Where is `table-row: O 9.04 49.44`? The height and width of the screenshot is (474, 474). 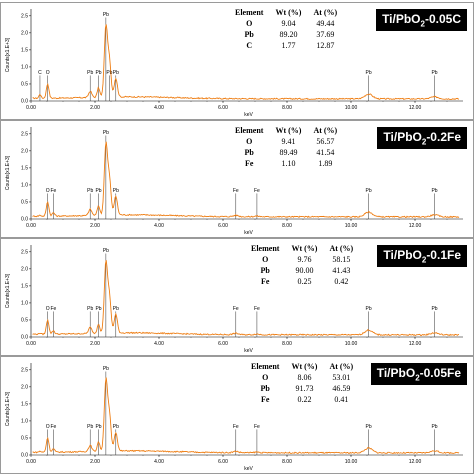
table-row: O 9.04 49.44 is located at coordinates (286, 23).